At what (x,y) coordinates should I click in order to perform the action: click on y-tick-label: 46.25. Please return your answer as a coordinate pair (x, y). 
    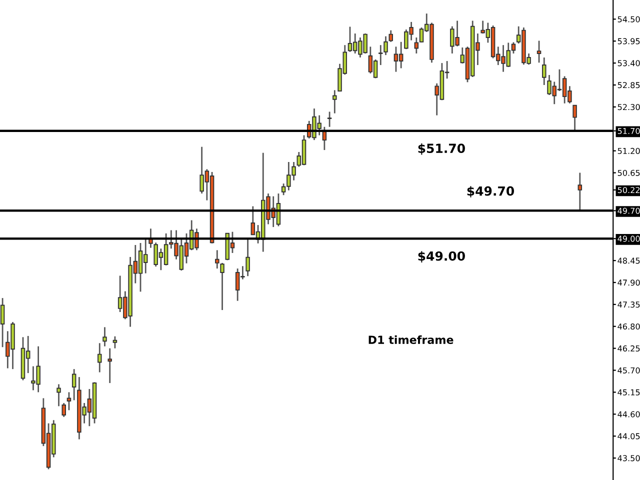
    Looking at the image, I should click on (629, 348).